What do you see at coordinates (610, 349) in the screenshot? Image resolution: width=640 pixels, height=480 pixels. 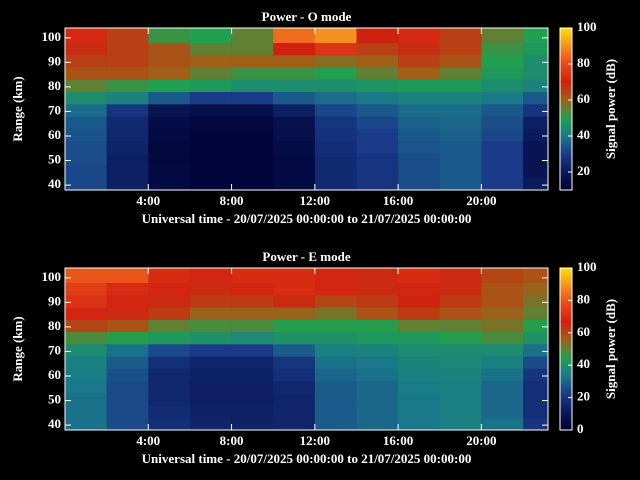 I see `colorbar-label: Signal power (dB)` at bounding box center [610, 349].